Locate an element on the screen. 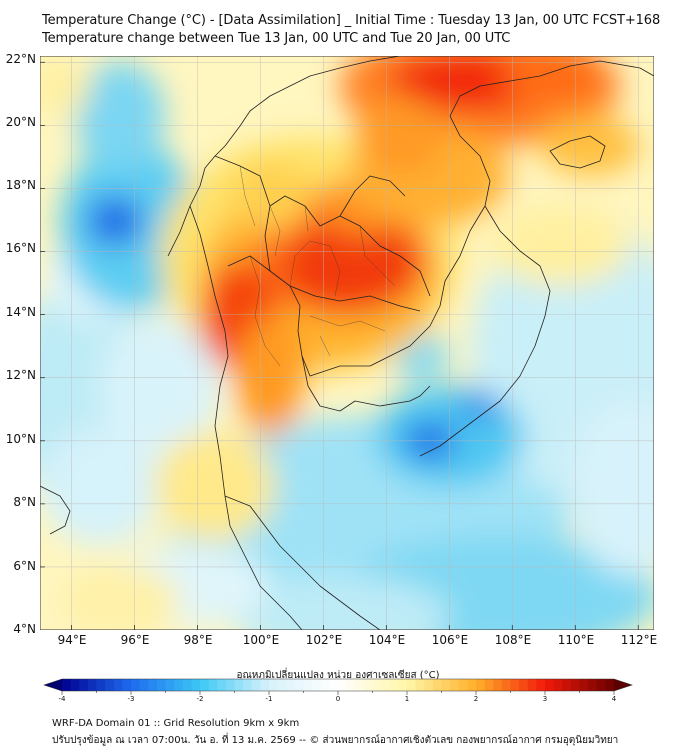 The width and height of the screenshot is (676, 756). lon-label: 104°E is located at coordinates (387, 640).